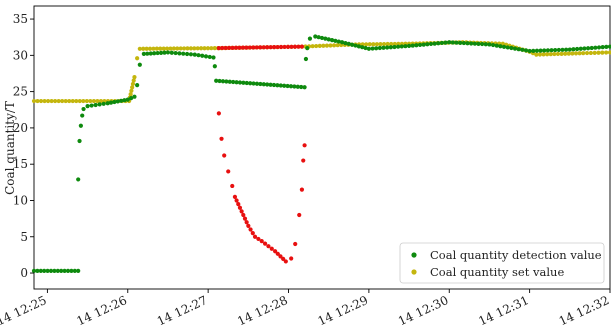 The height and width of the screenshot is (332, 611). I want to click on legend-label: Coal quantity set value, so click(497, 272).